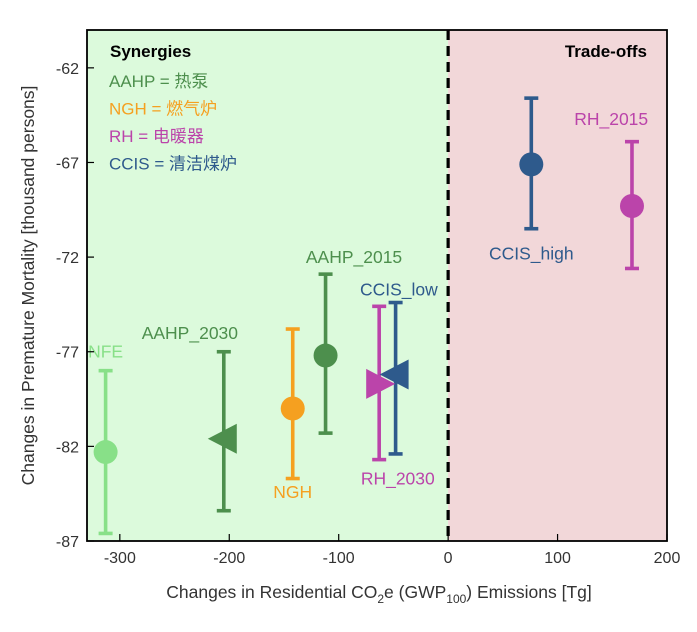 The width and height of the screenshot is (697, 632). Describe the element at coordinates (222, 438) in the screenshot. I see `marker-aahp-2030` at that location.